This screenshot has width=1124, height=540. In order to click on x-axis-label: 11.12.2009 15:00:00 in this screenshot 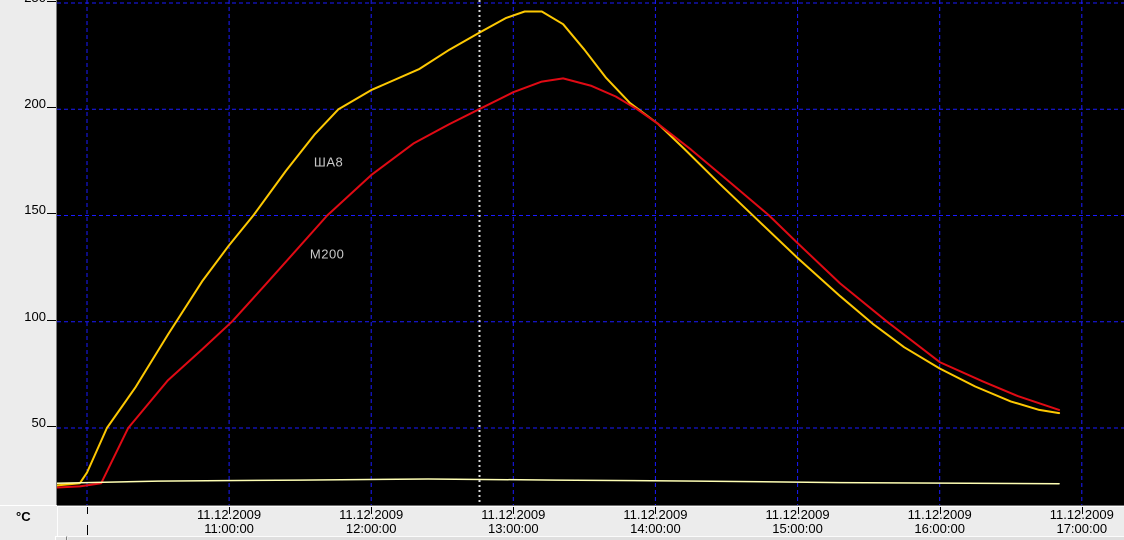, I will do `click(797, 521)`.